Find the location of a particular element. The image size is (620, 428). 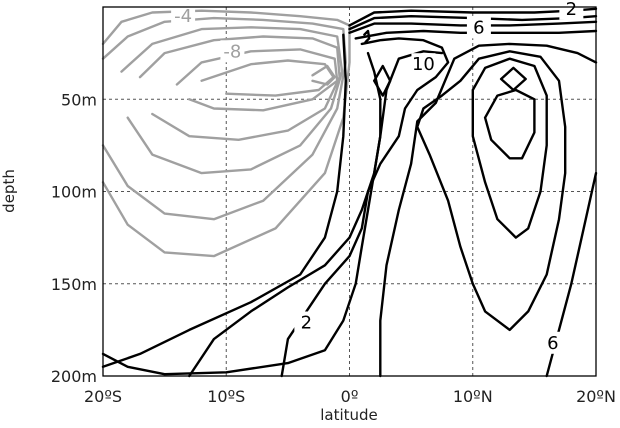

y-tick-label: 150m is located at coordinates (74, 284).